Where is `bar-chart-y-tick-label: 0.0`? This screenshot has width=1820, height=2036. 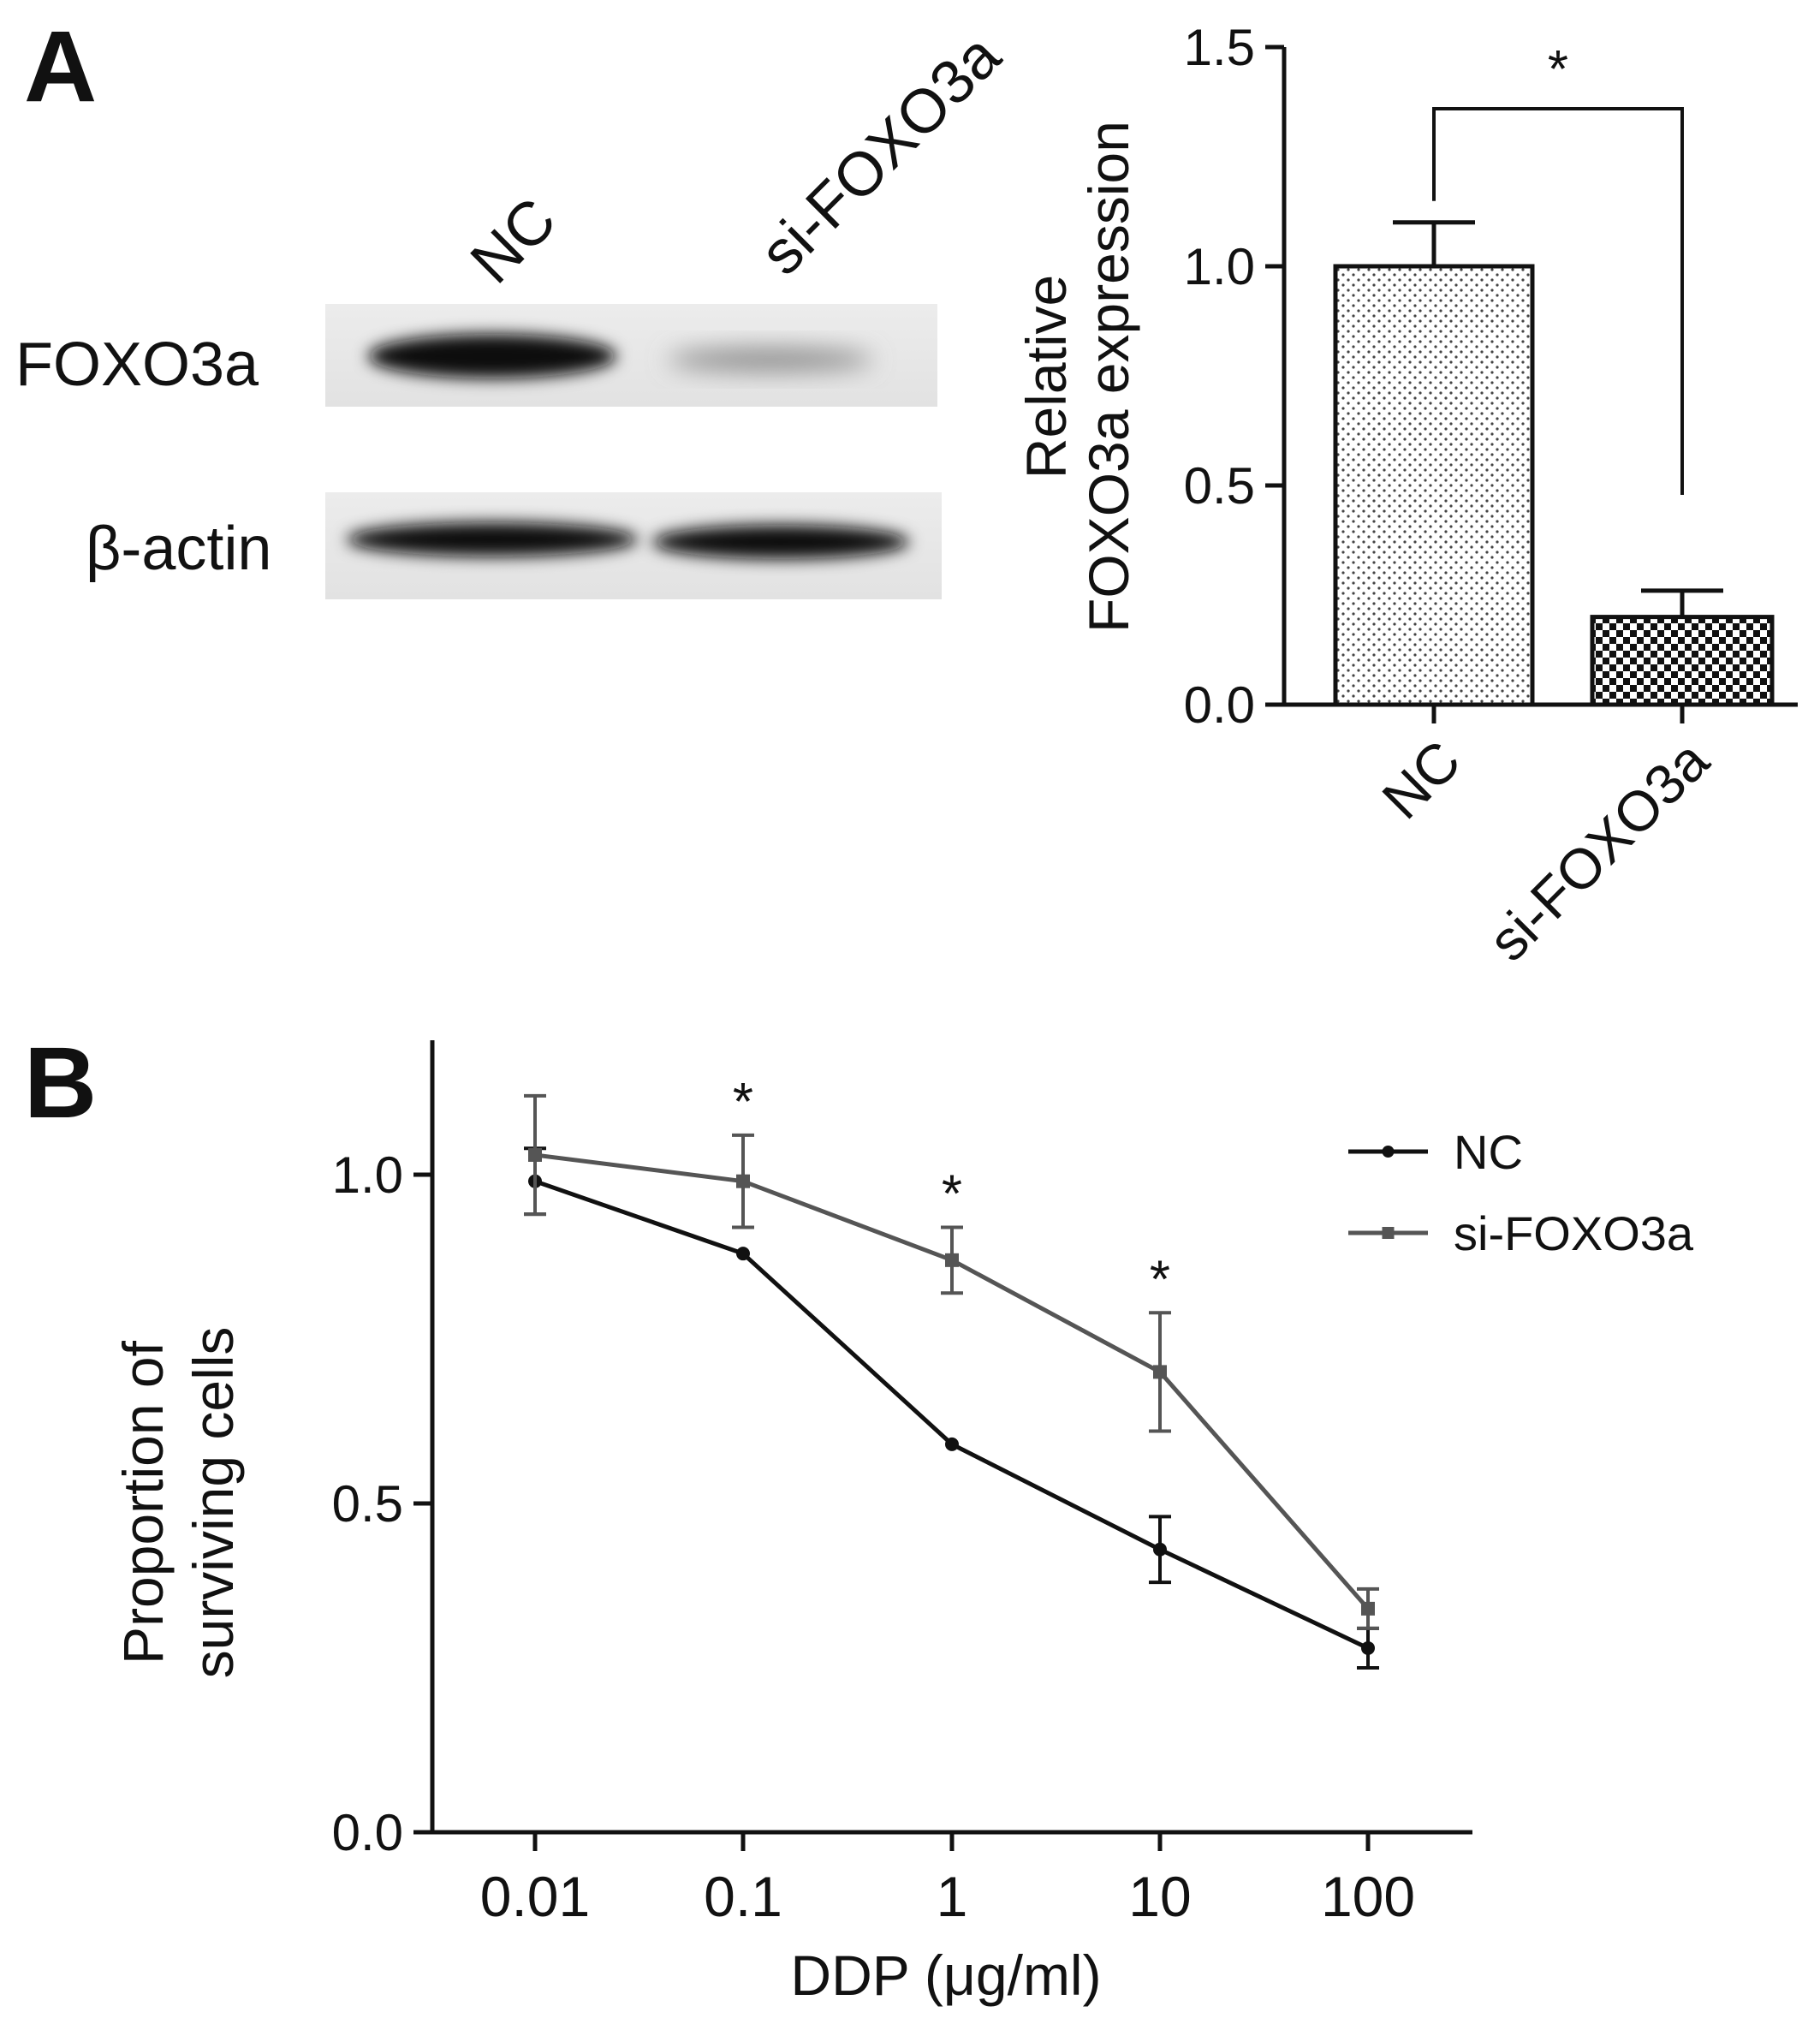
bar-chart-y-tick-label: 0.0 is located at coordinates (1219, 705).